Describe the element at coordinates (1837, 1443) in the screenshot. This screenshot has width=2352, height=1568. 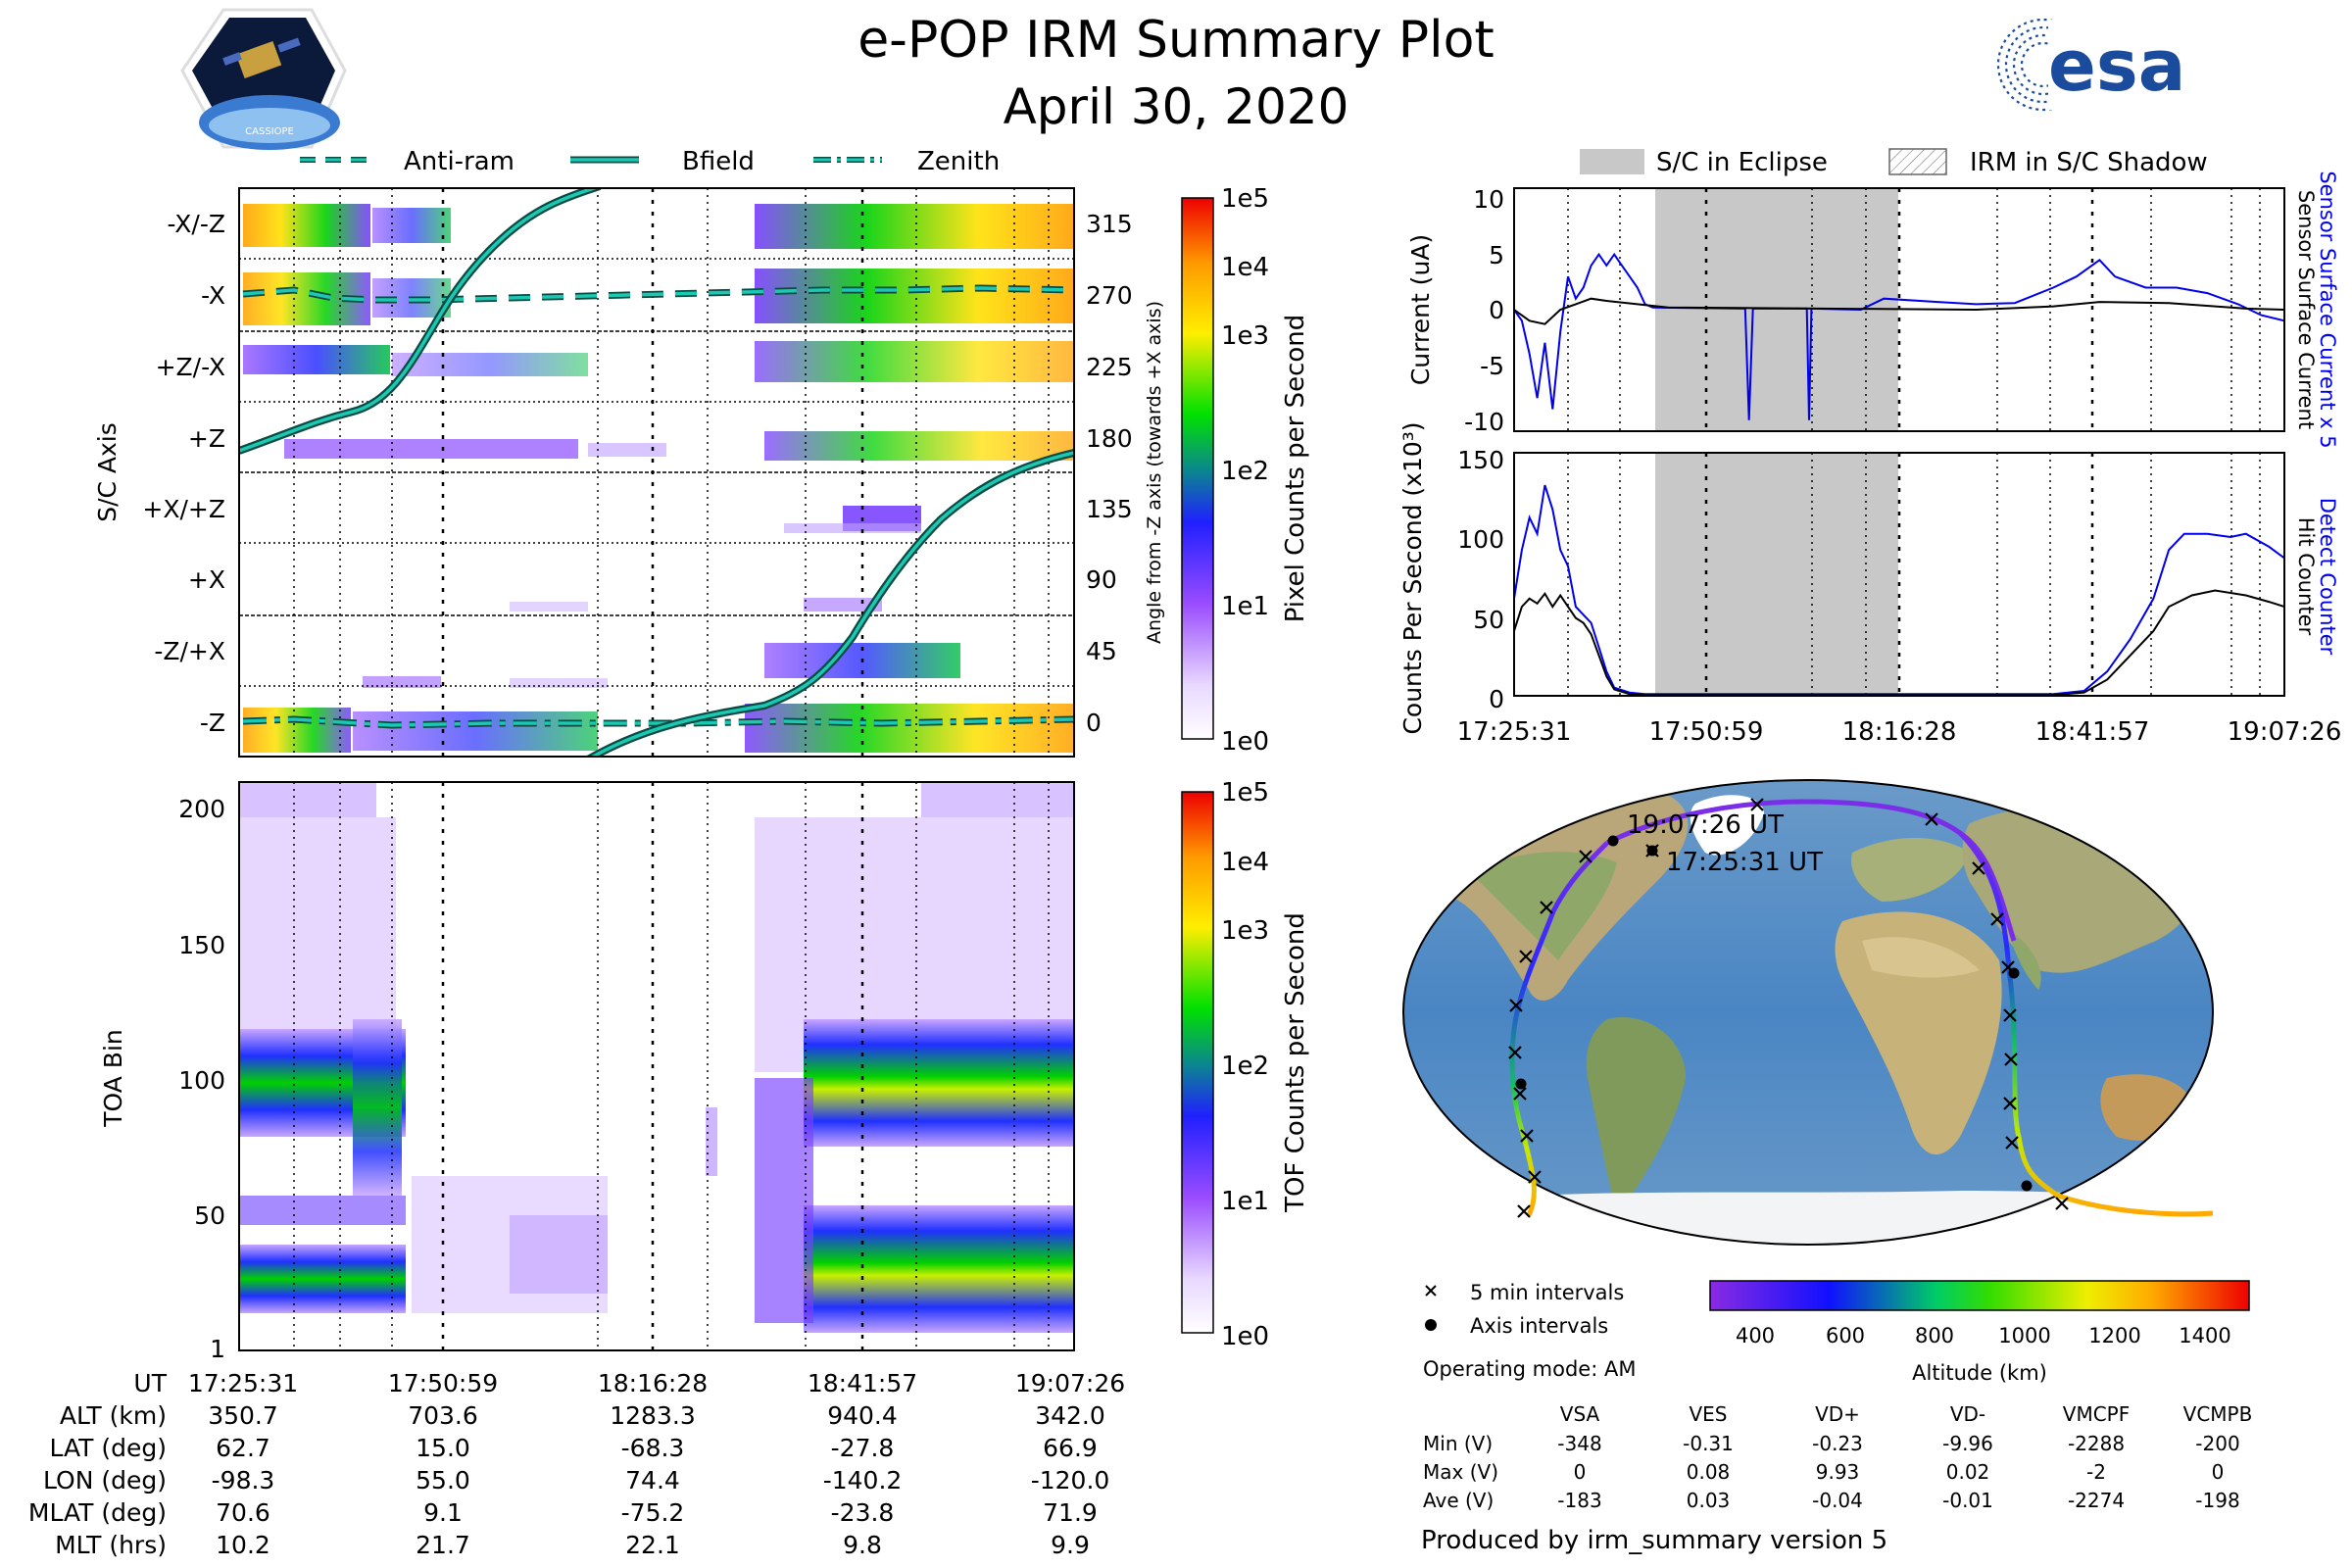
I see `volt-cell: -0.23` at that location.